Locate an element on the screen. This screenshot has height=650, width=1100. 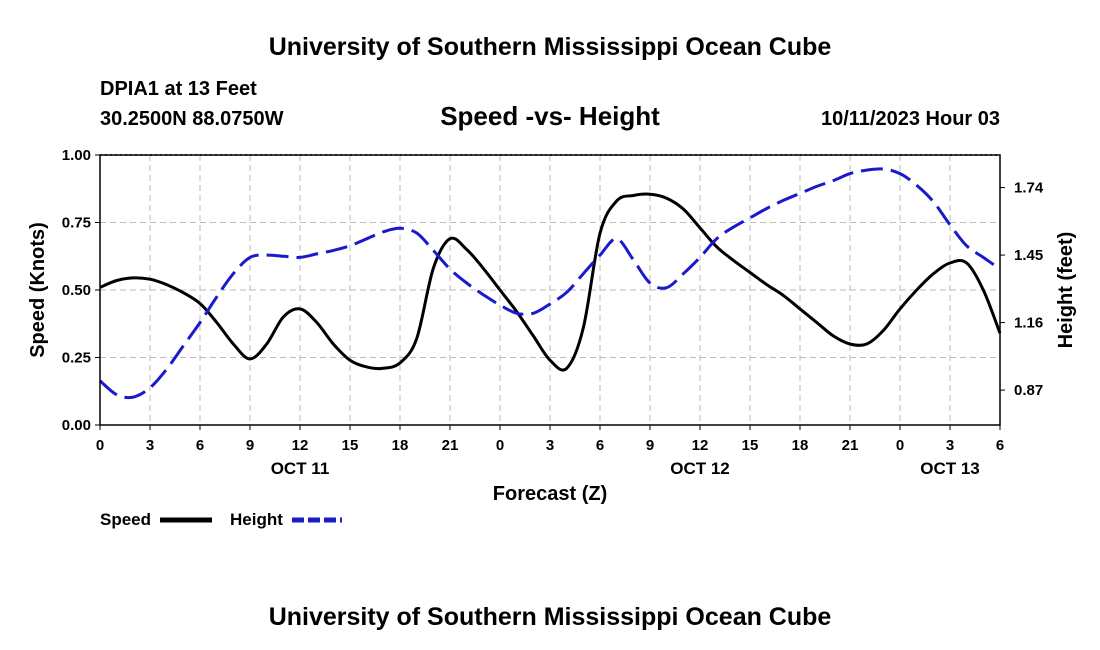
y2-tick-label: 1.16 is located at coordinates (1028, 323).